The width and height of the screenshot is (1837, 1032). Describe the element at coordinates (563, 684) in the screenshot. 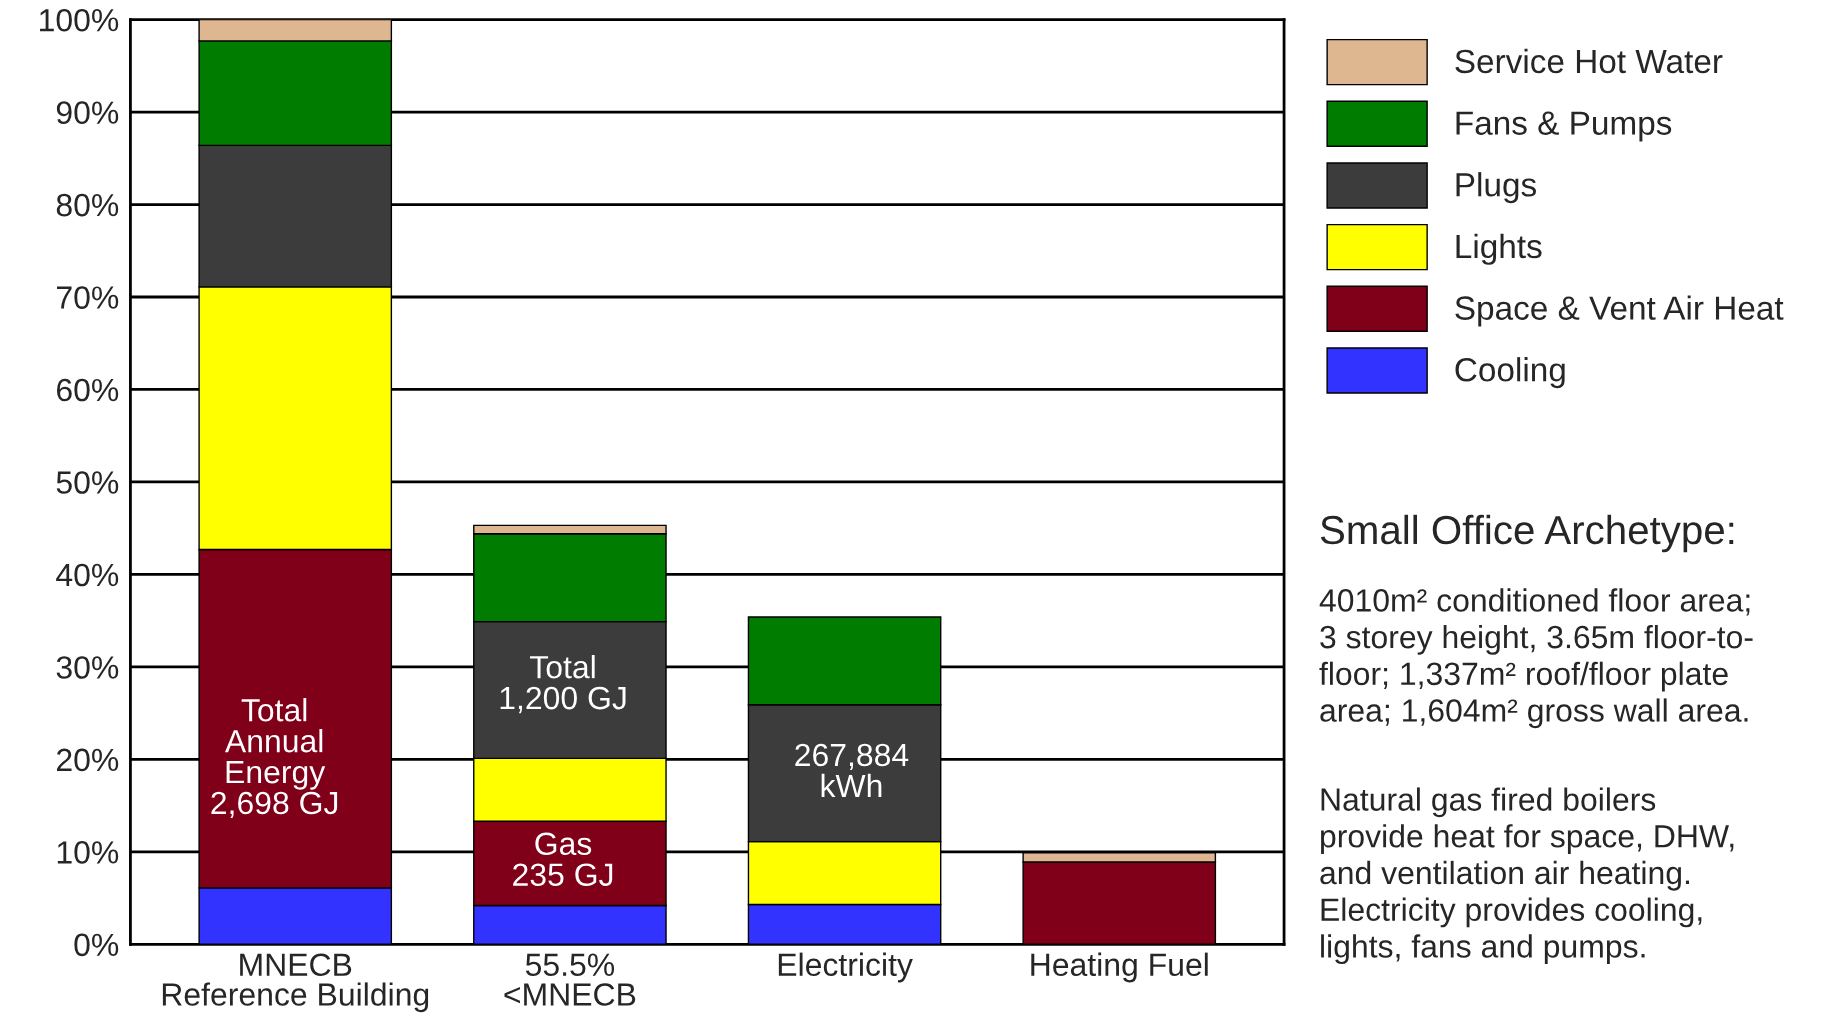

I see `annotation: Total 1,200 GJ` at that location.